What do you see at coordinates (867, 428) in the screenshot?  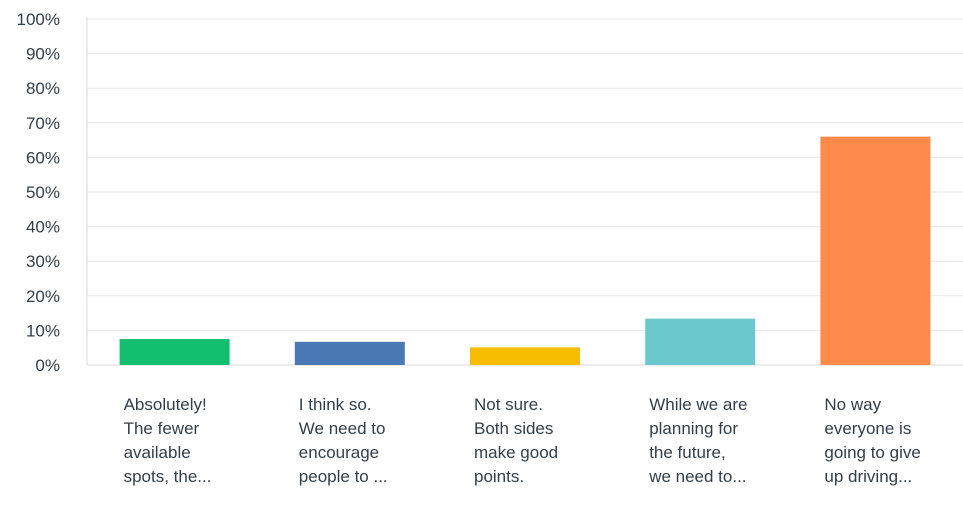 I see `x-tick-label: everyone is` at bounding box center [867, 428].